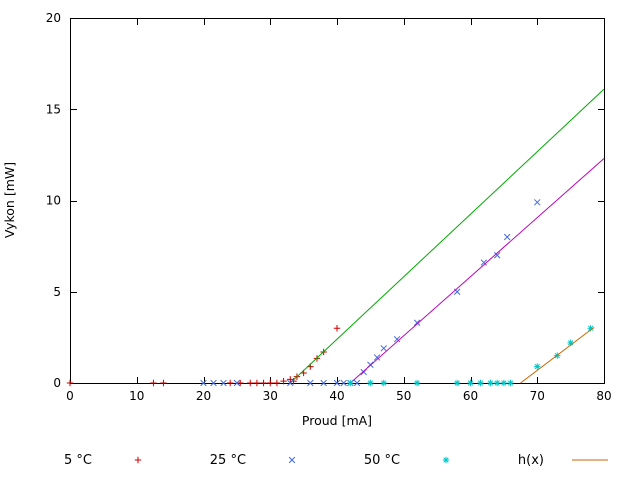  Describe the element at coordinates (564, 460) in the screenshot. I see `legend-item-hx: h(x)` at that location.